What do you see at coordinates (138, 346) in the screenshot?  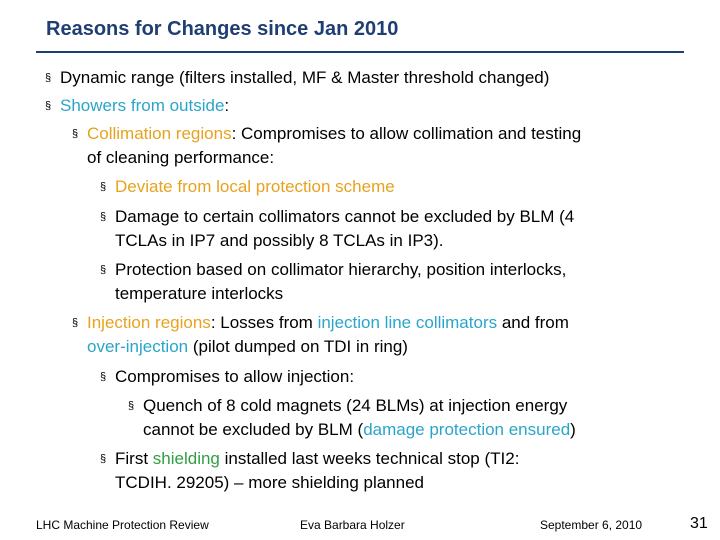 I see `highlighted-text: over-injection` at bounding box center [138, 346].